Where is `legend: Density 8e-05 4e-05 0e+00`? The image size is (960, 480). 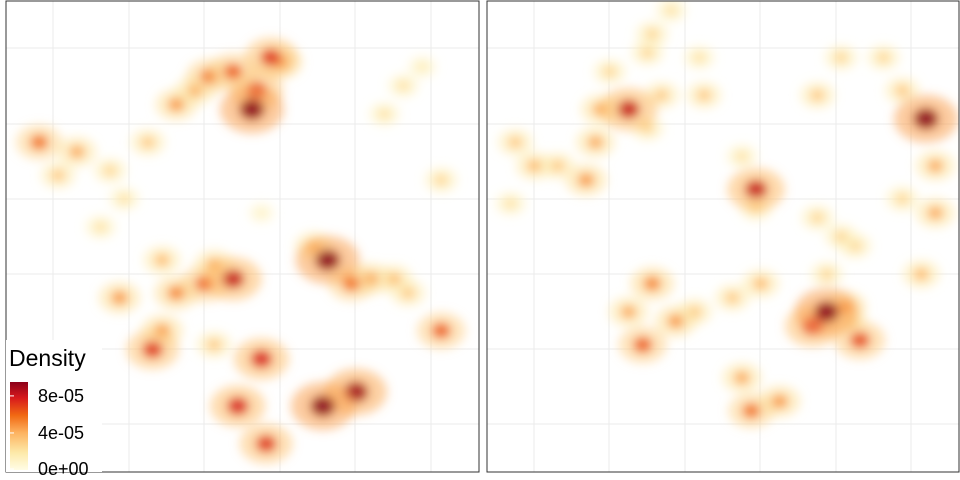
legend: Density 8e-05 4e-05 0e+00 is located at coordinates (54, 409).